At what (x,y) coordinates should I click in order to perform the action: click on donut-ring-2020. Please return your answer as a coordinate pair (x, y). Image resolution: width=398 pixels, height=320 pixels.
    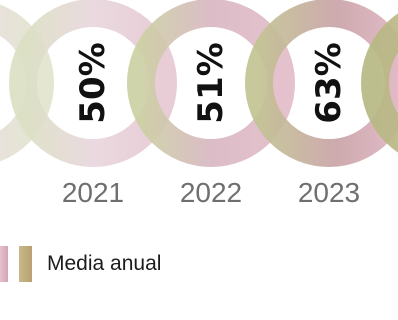
    Looking at the image, I should click on (27, 83).